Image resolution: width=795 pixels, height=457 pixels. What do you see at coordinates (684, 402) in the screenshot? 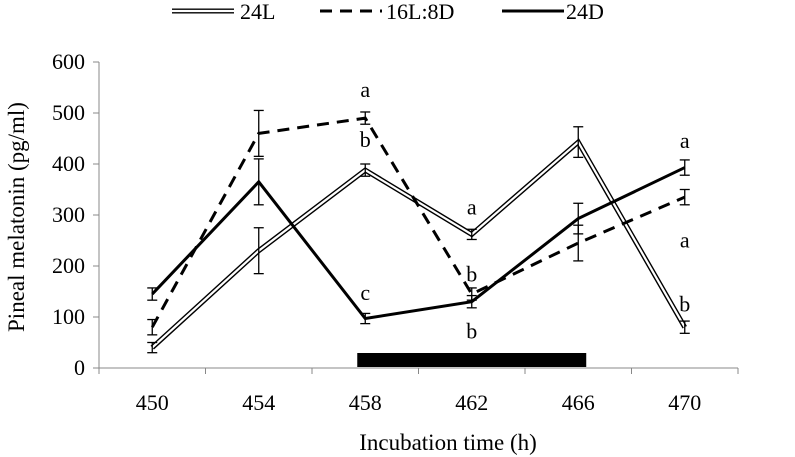
I see `x-tick-label-5: 470` at bounding box center [684, 402].